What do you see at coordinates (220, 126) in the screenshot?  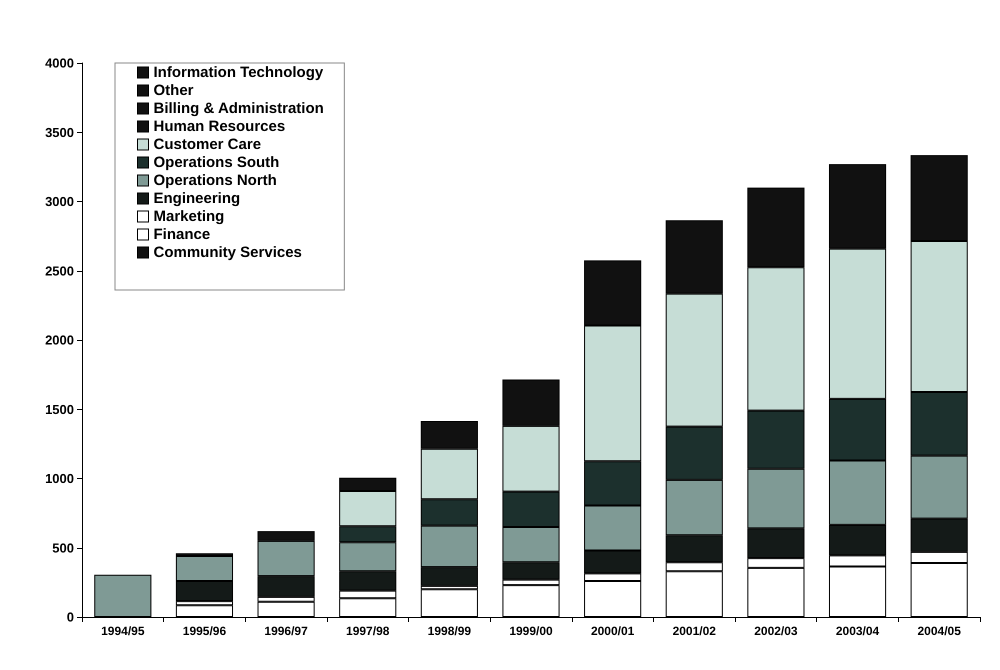 I see `legend-label: Human Resources` at bounding box center [220, 126].